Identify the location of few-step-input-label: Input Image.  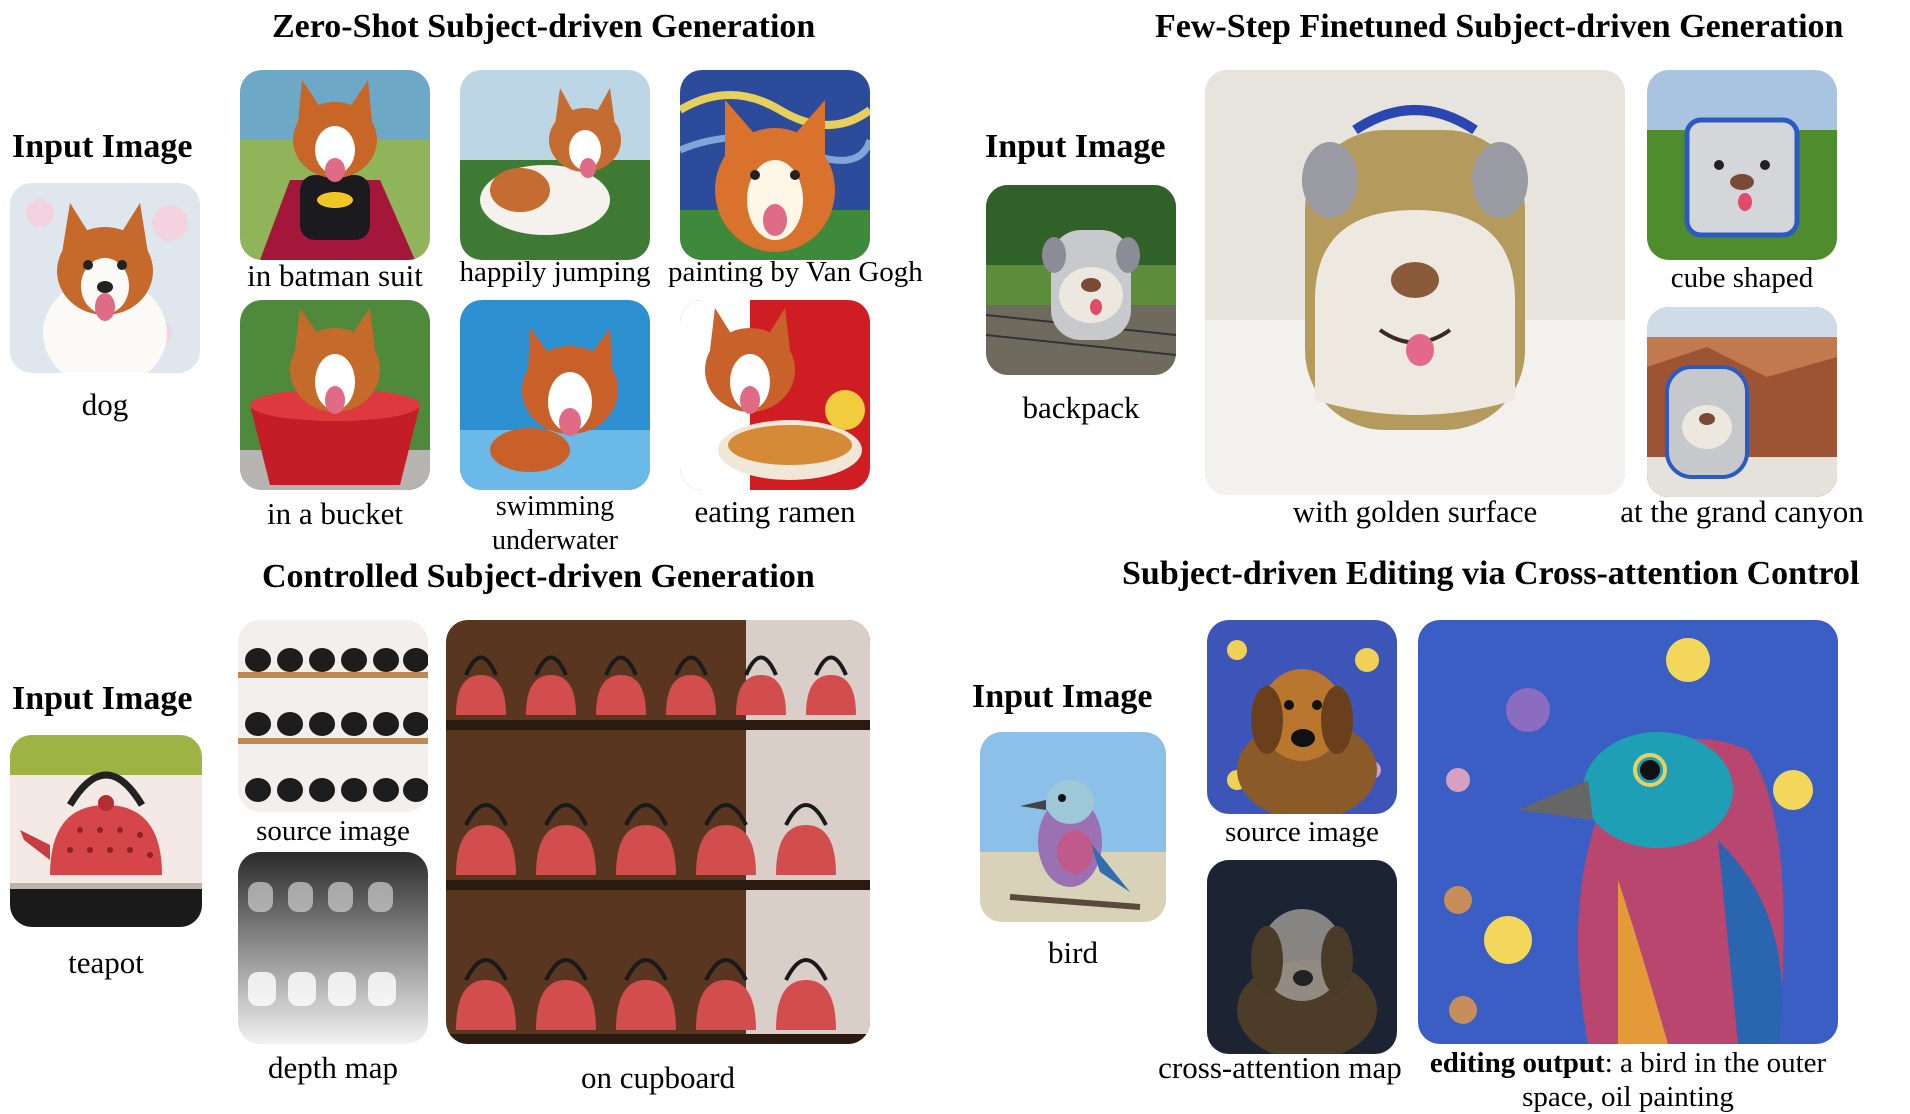
(1075, 146).